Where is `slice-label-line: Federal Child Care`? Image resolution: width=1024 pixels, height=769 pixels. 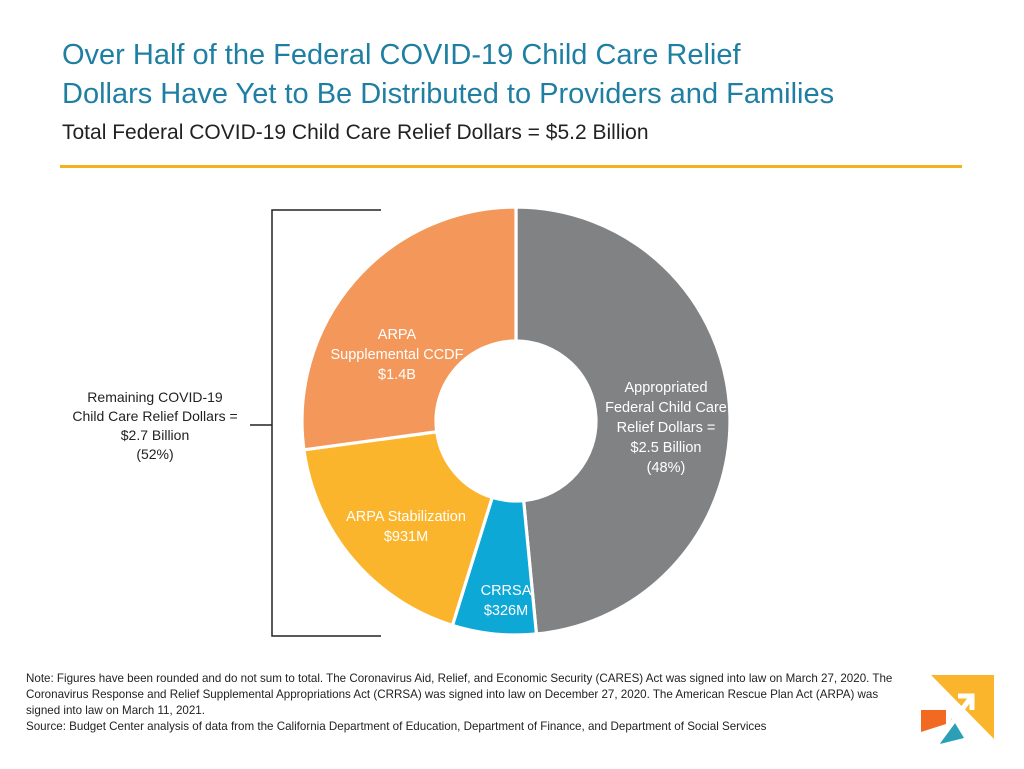 slice-label-line: Federal Child Care is located at coordinates (666, 408).